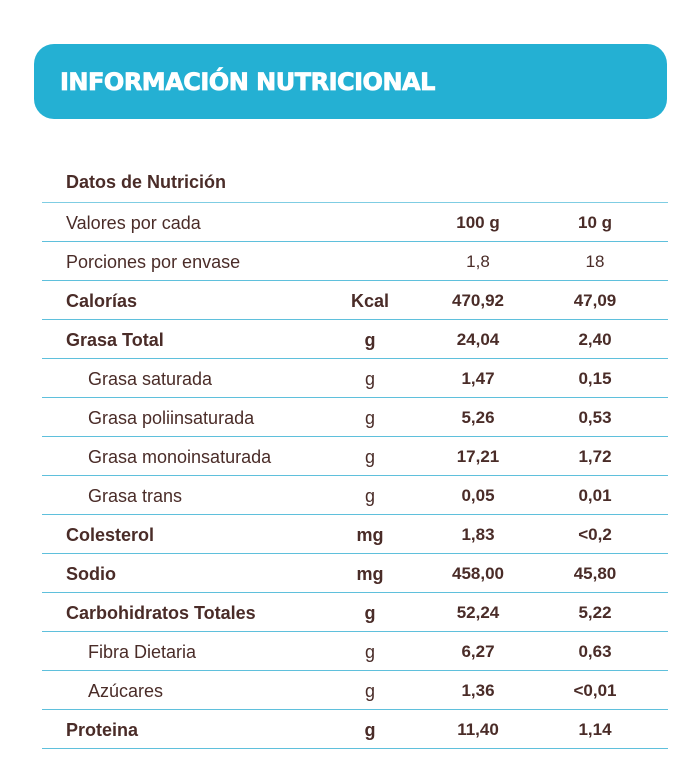 This screenshot has width=700, height=780. I want to click on value-per-10g: 0,63, so click(595, 651).